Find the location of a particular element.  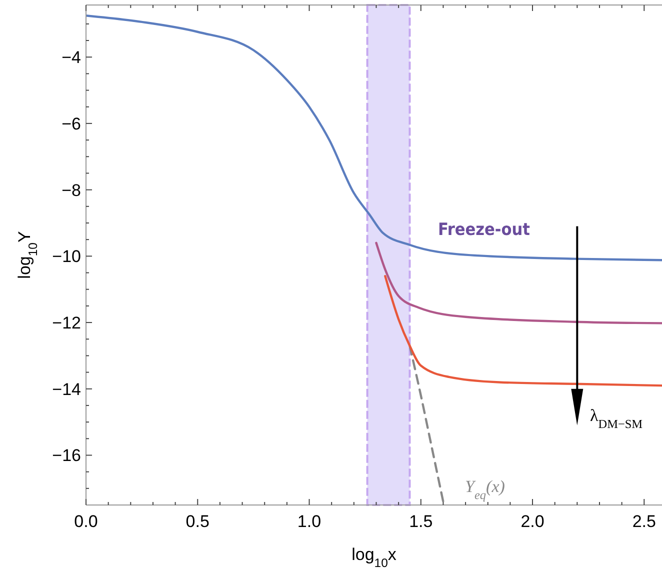

y-tick-label: −6 is located at coordinates (71, 124).